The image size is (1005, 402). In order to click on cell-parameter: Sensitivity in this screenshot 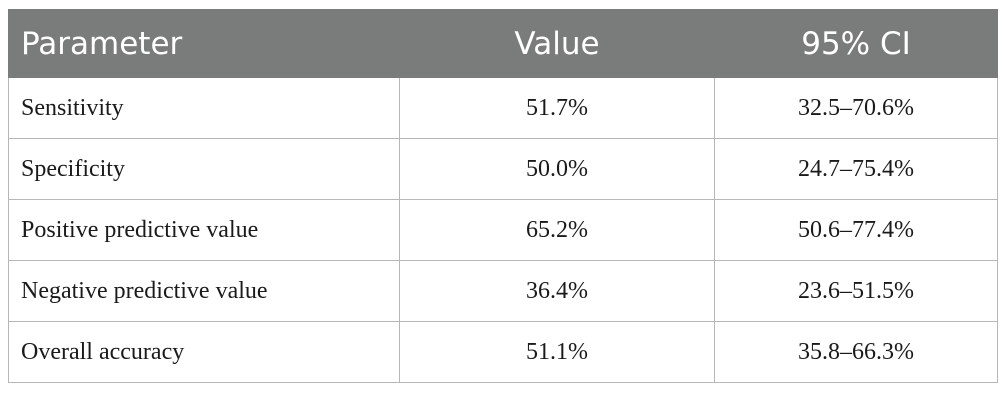, I will do `click(204, 108)`.